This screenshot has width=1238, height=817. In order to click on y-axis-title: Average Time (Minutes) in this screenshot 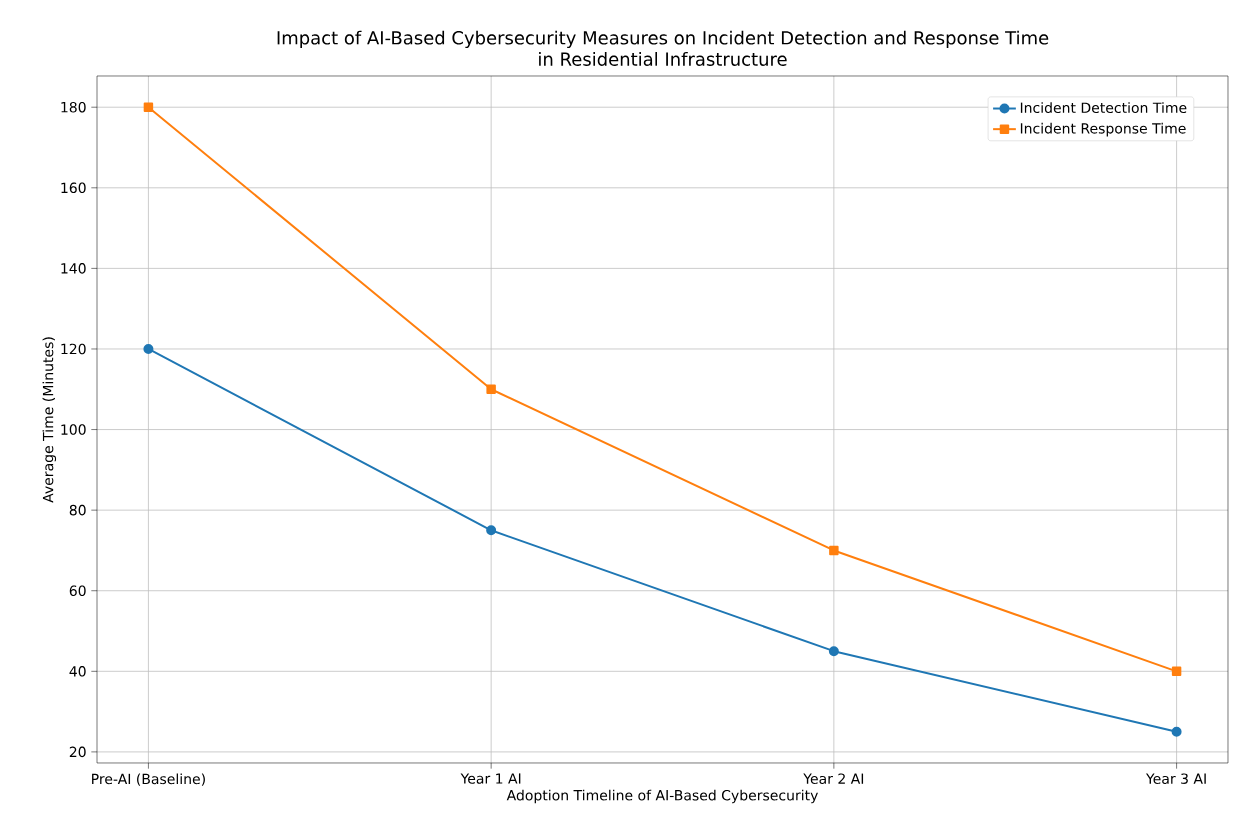, I will do `click(49, 420)`.